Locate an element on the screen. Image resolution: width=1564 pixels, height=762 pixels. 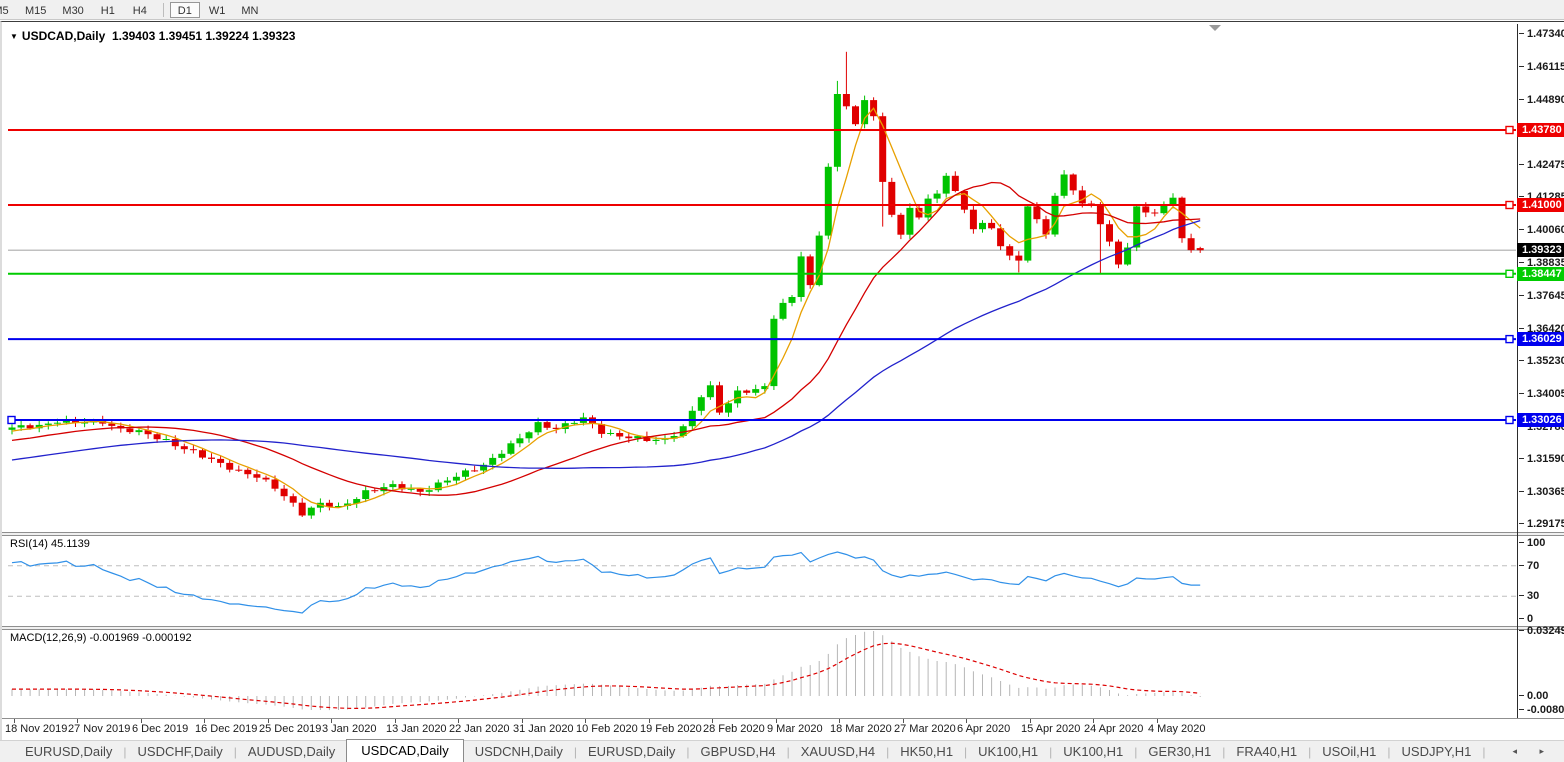
tab-fra40-h1-12: FRA40,H1 is located at coordinates (1267, 751).